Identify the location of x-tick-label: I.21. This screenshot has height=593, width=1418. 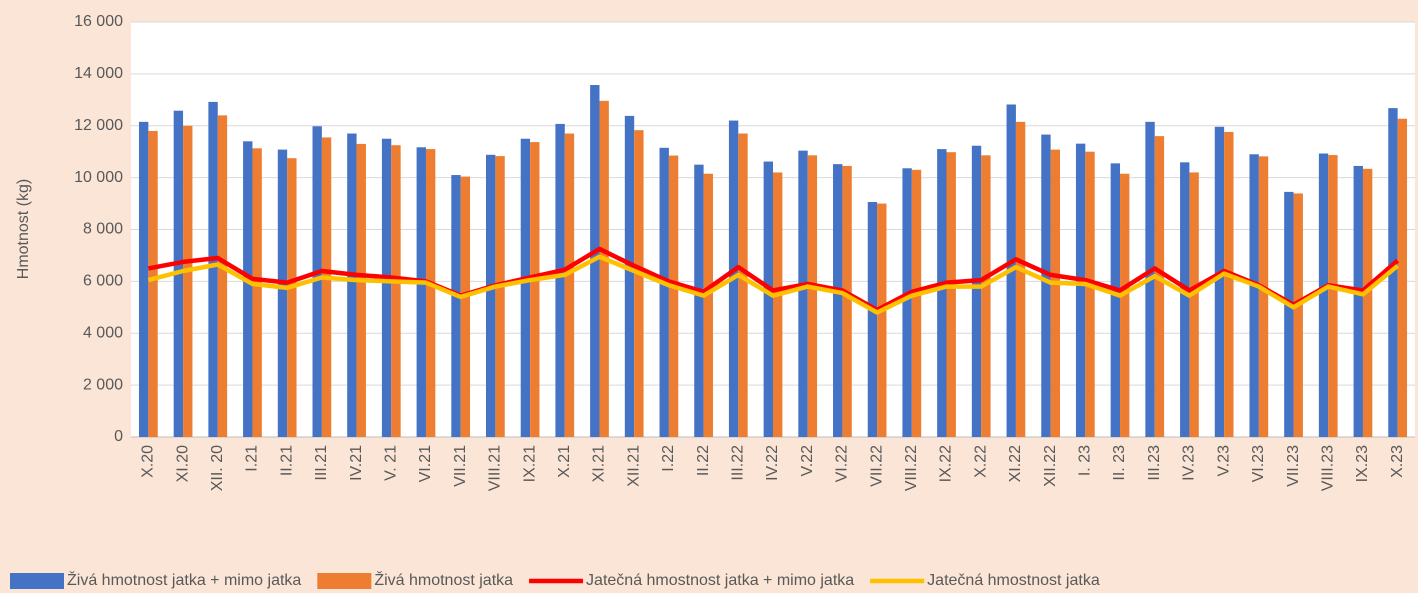
(252, 458).